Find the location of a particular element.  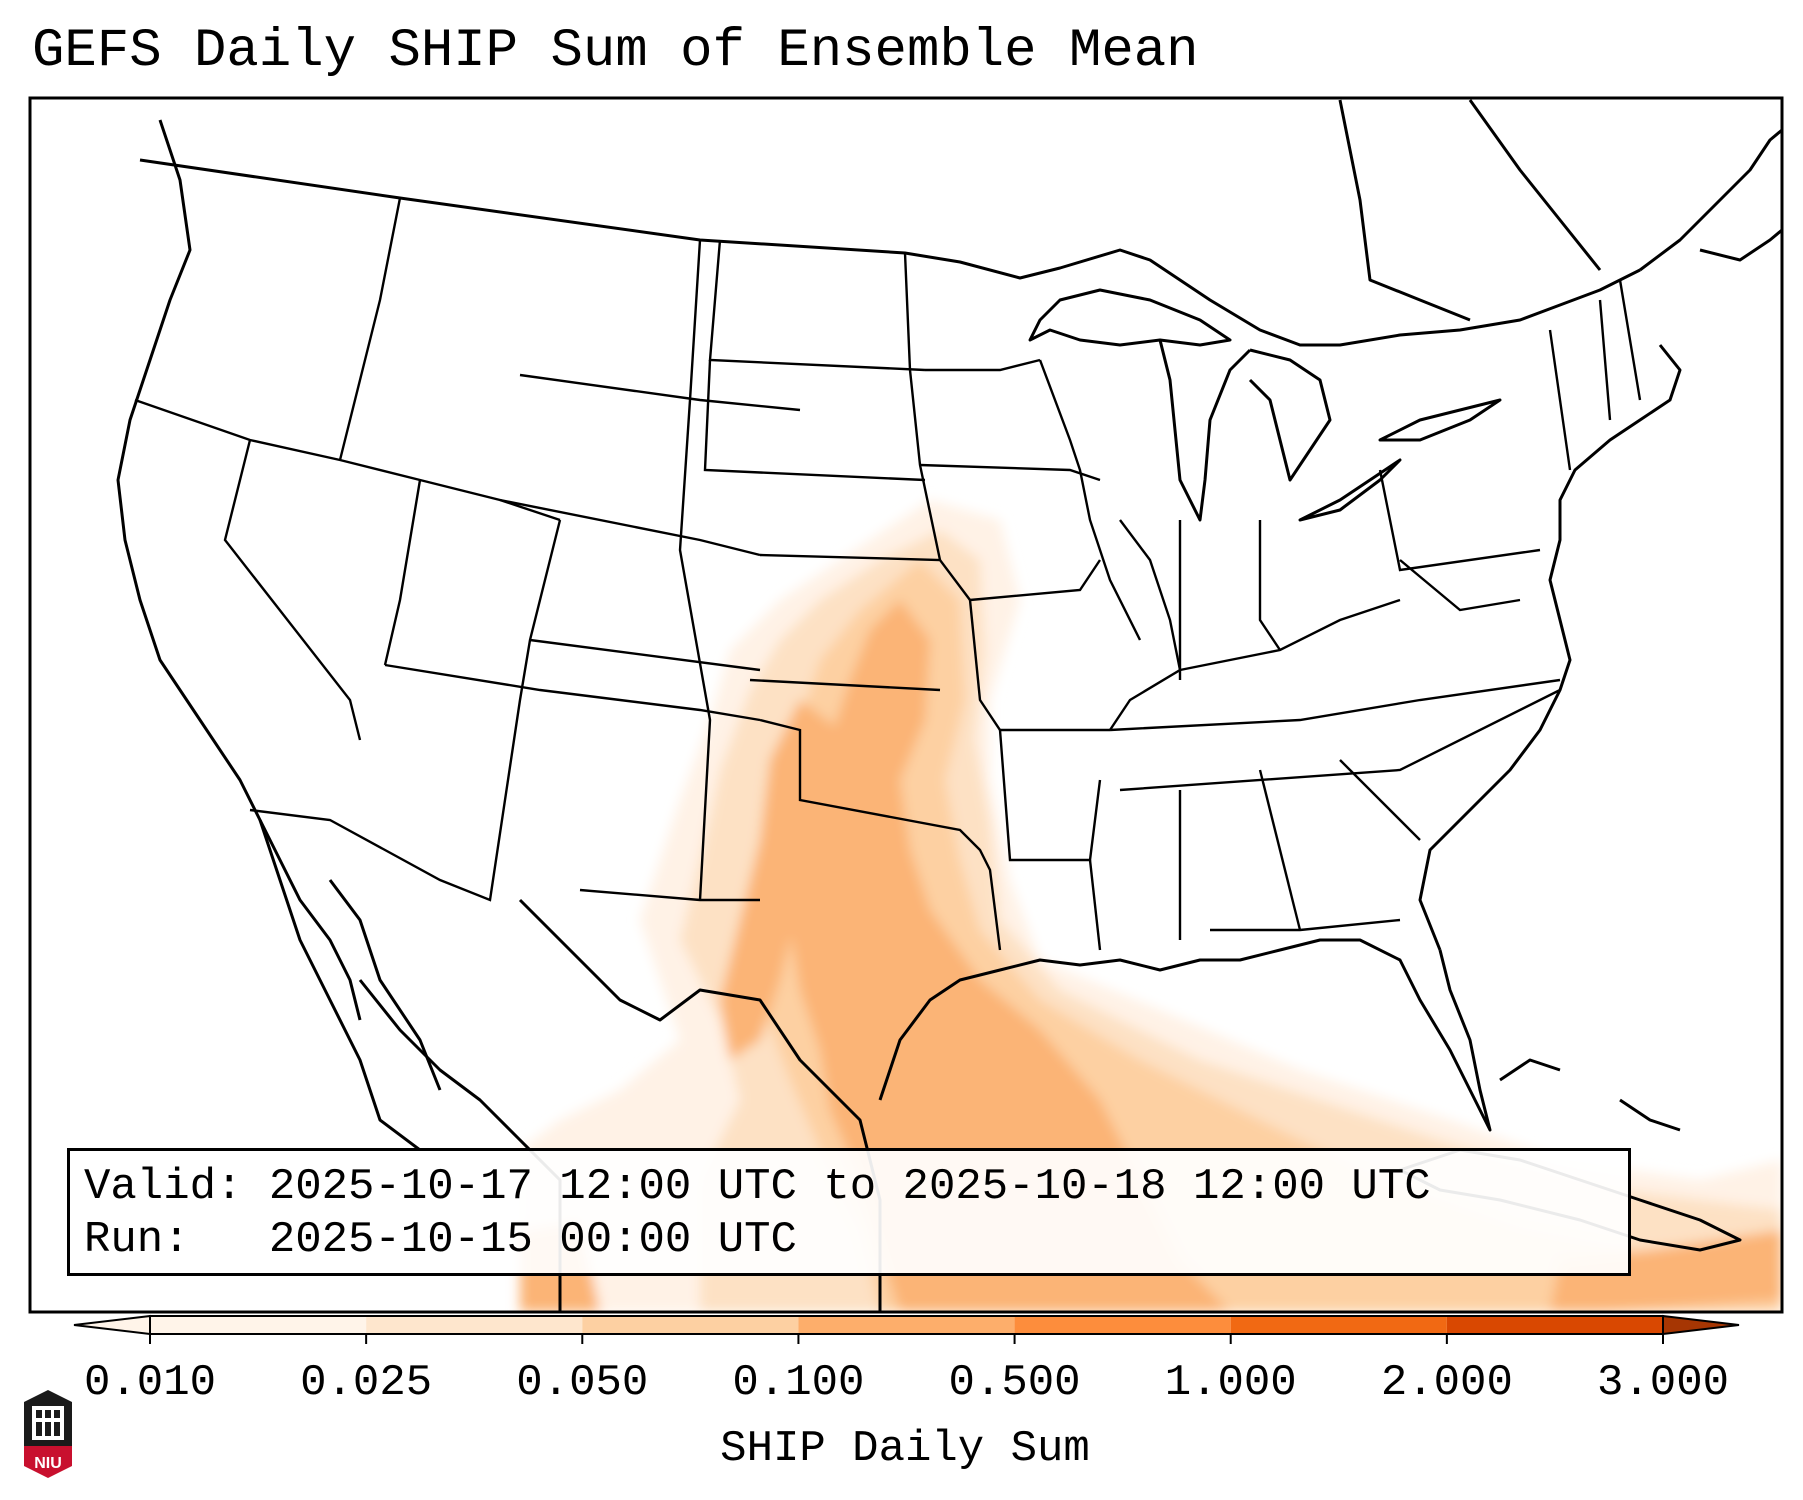

colorbar-frame is located at coordinates (906, 1325).